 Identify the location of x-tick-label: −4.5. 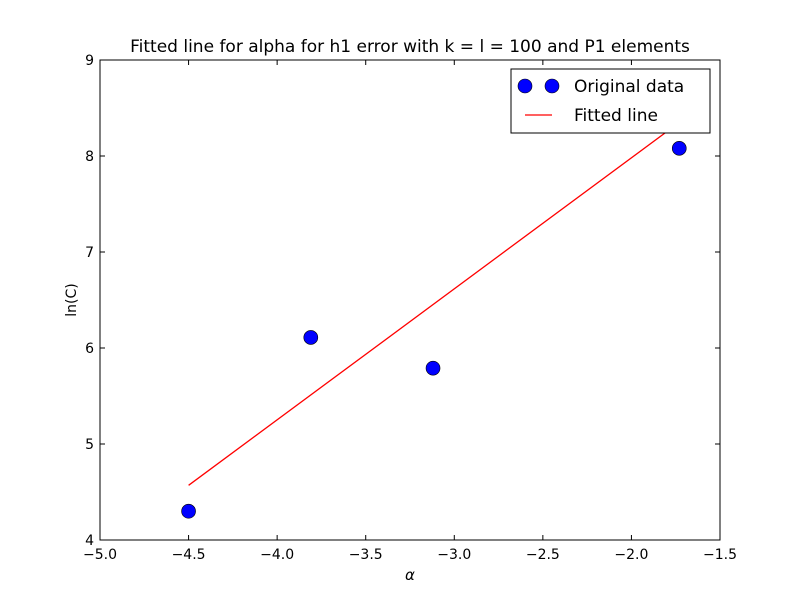
(189, 555).